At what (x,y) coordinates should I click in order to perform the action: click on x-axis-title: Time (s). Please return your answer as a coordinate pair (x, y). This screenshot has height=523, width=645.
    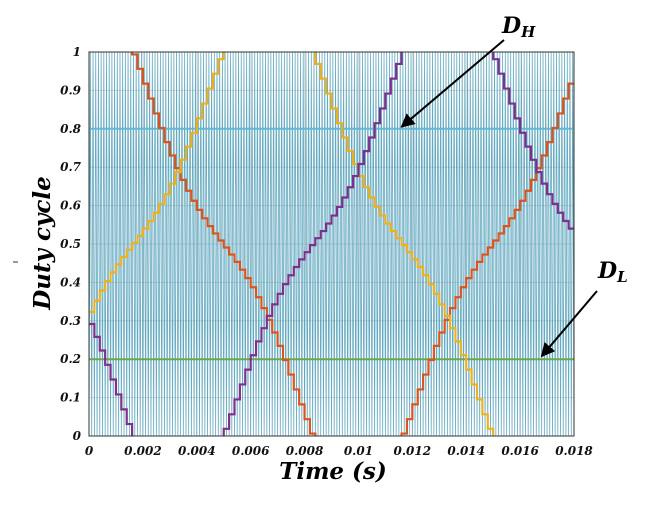
    Looking at the image, I should click on (333, 471).